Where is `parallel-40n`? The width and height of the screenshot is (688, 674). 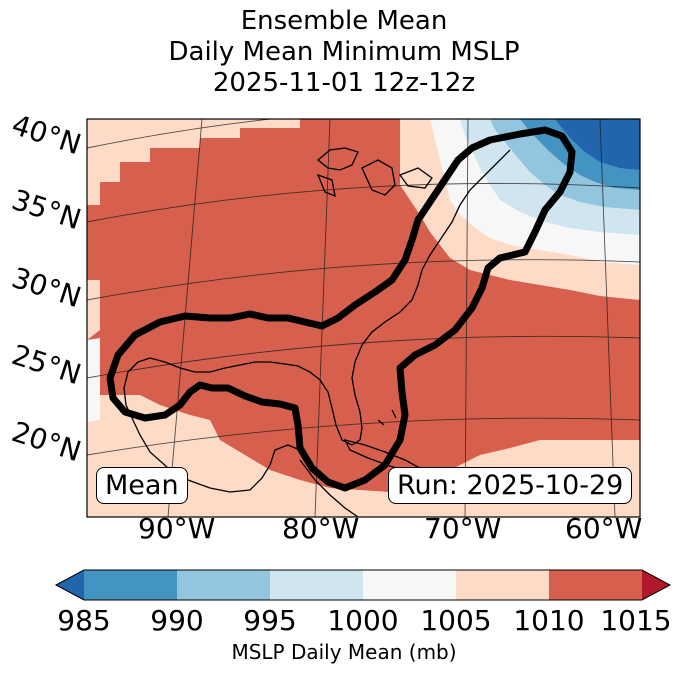
parallel-40n is located at coordinates (181, 134).